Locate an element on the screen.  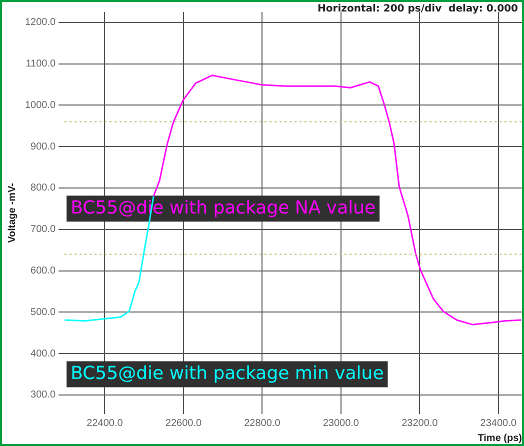
x-tick-label: 23000.0 is located at coordinates (341, 423).